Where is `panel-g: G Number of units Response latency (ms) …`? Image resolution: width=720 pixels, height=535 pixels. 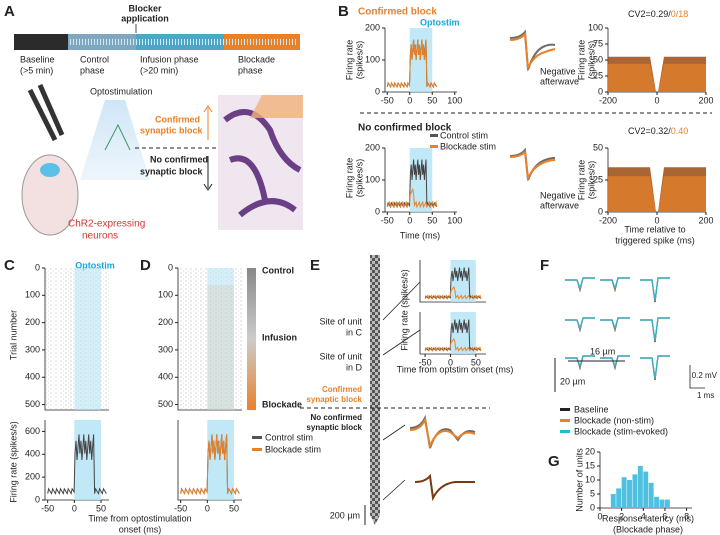 panel-g: G Number of units Response latency (ms) … is located at coordinates (621, 491).